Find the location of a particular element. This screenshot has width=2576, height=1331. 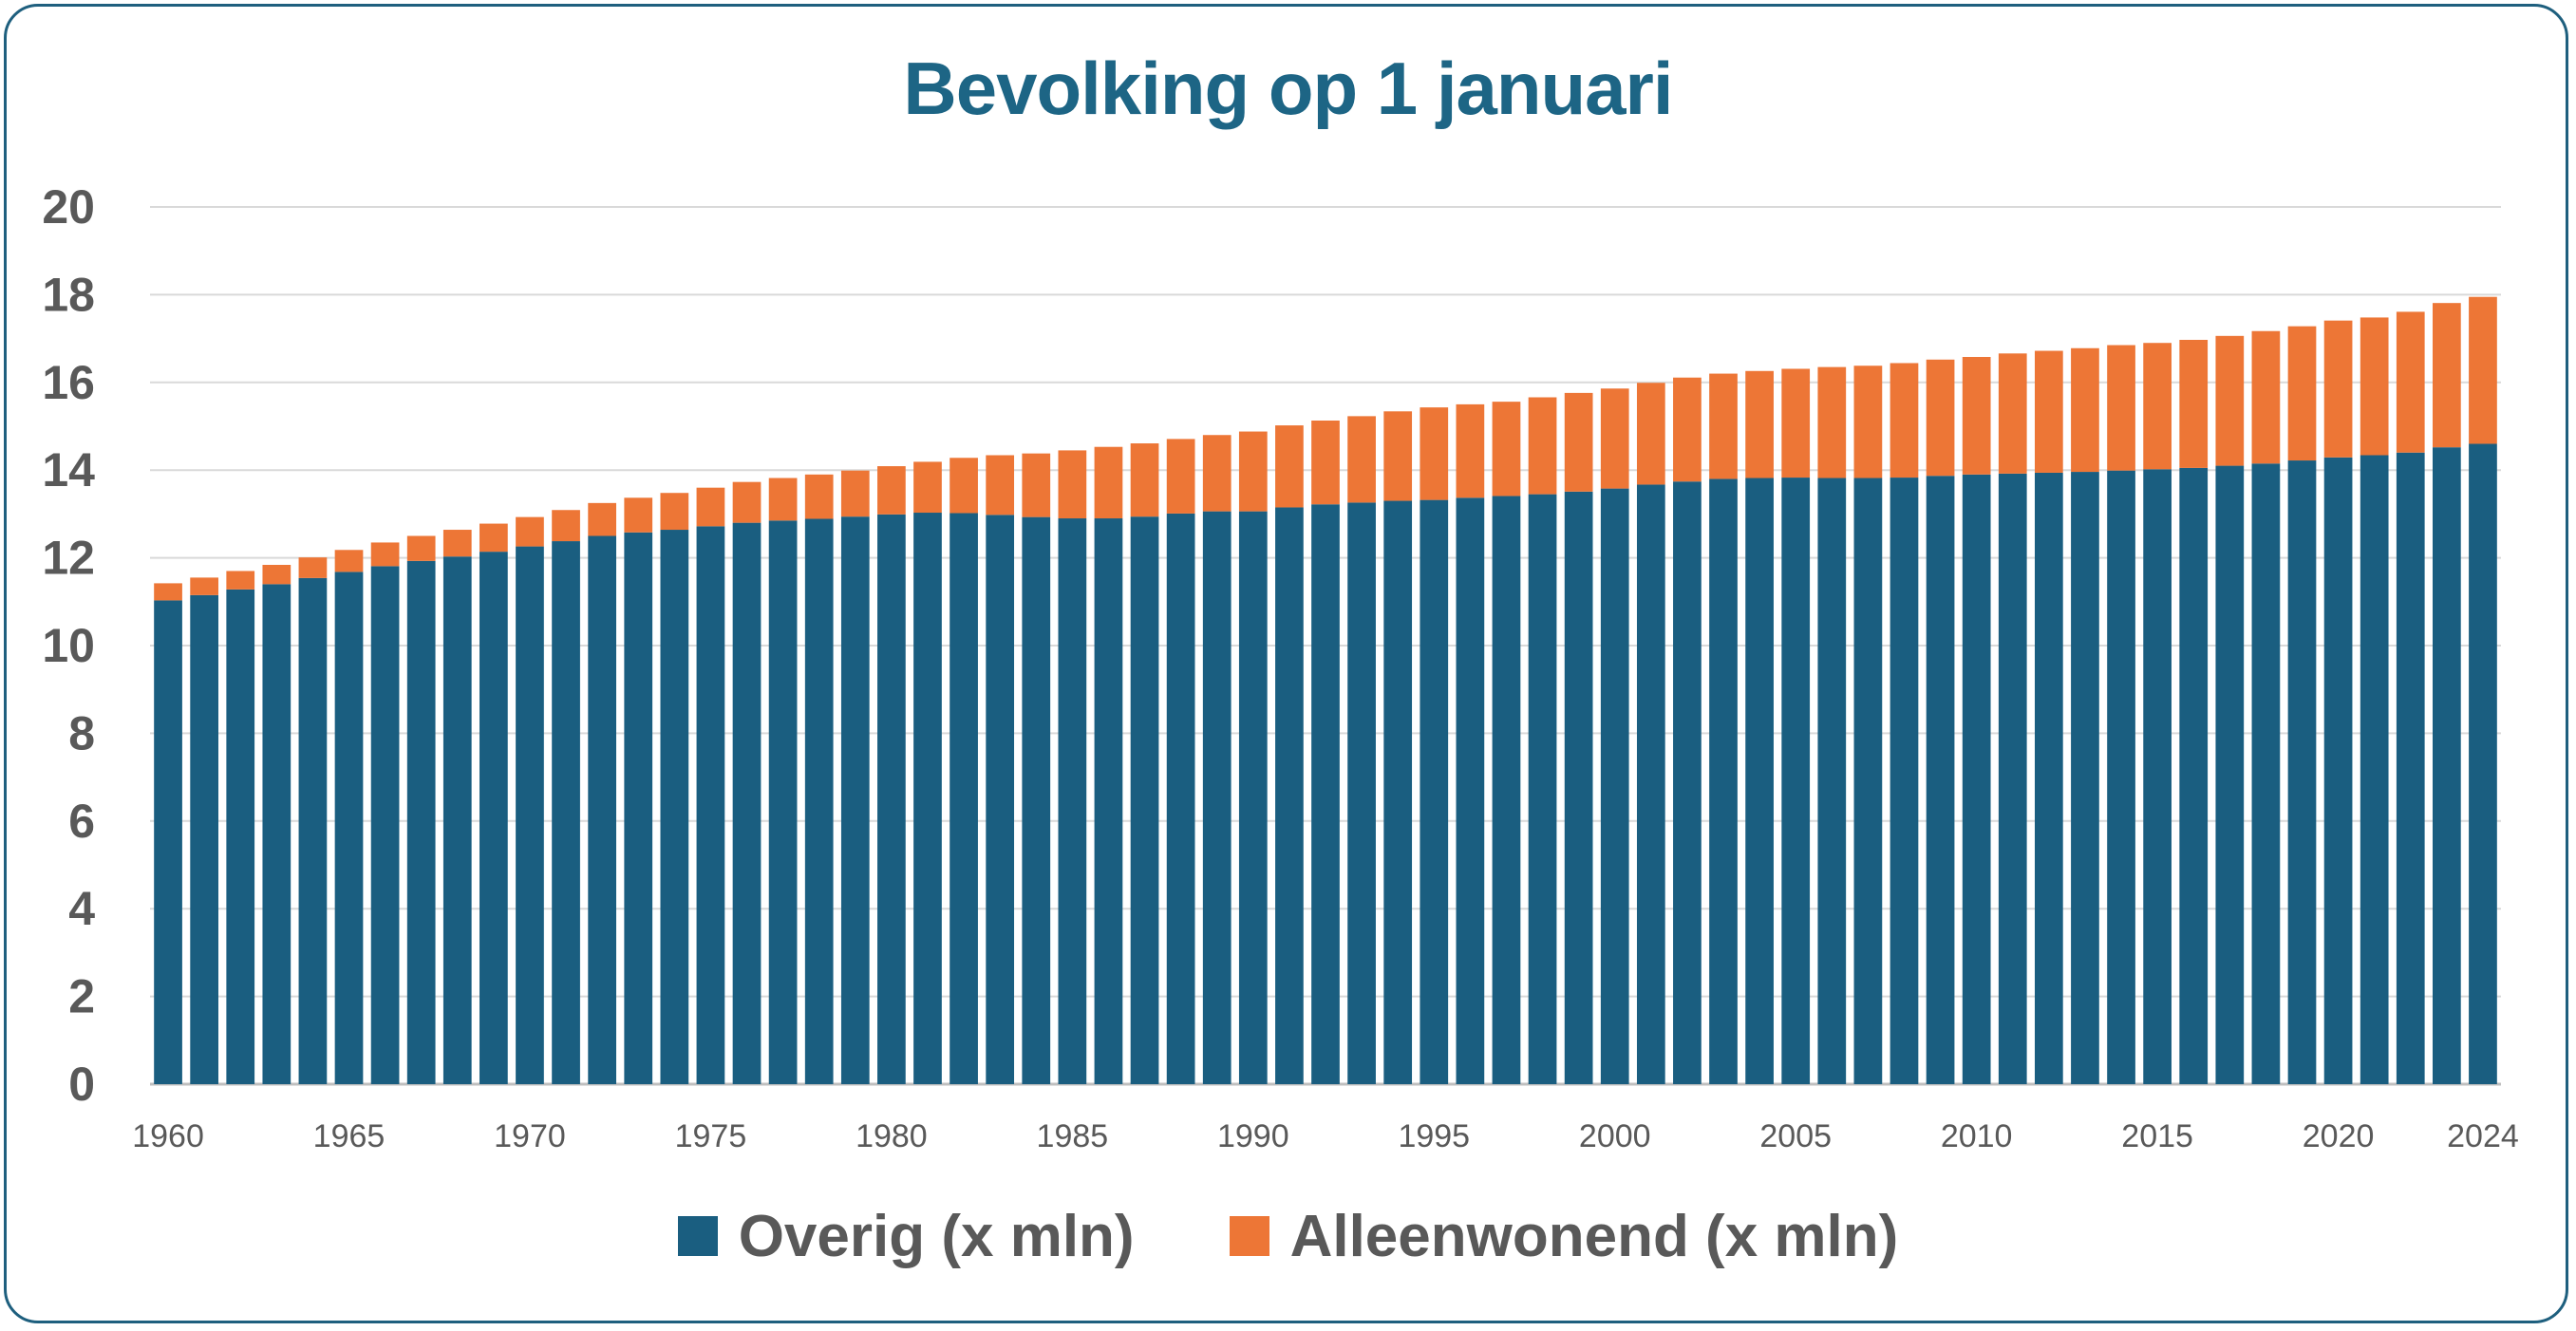

bar-overig-1968 is located at coordinates (457, 820).